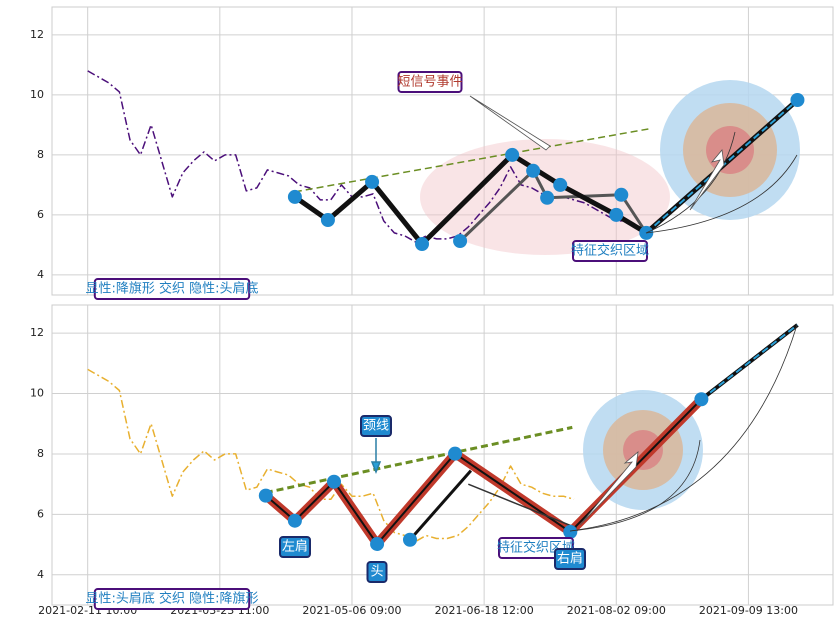 The image size is (839, 621). I want to click on annotation: 短信号事件, so click(429, 82).